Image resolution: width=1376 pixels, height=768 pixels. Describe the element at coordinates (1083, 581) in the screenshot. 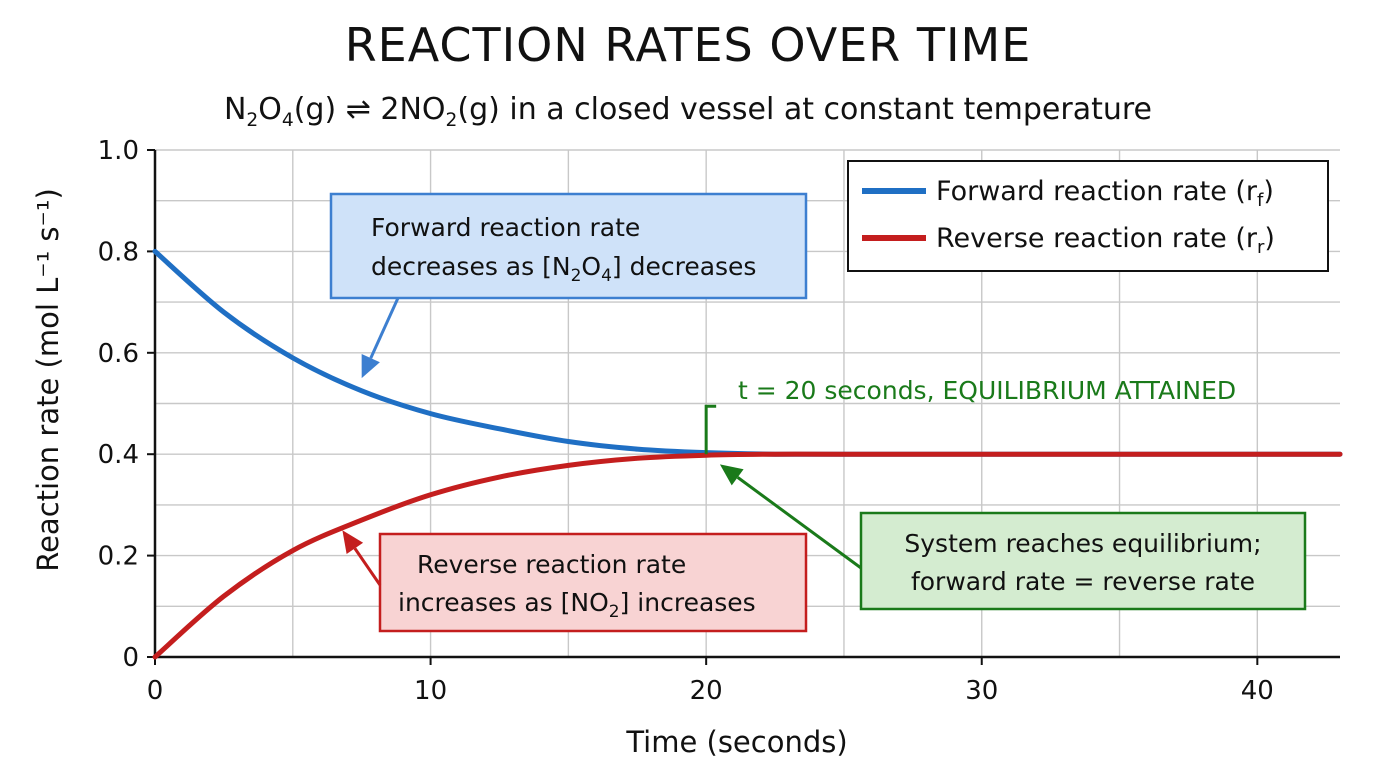

I see `annotation-equilibrium-line2: forward rate = reverse rate` at that location.